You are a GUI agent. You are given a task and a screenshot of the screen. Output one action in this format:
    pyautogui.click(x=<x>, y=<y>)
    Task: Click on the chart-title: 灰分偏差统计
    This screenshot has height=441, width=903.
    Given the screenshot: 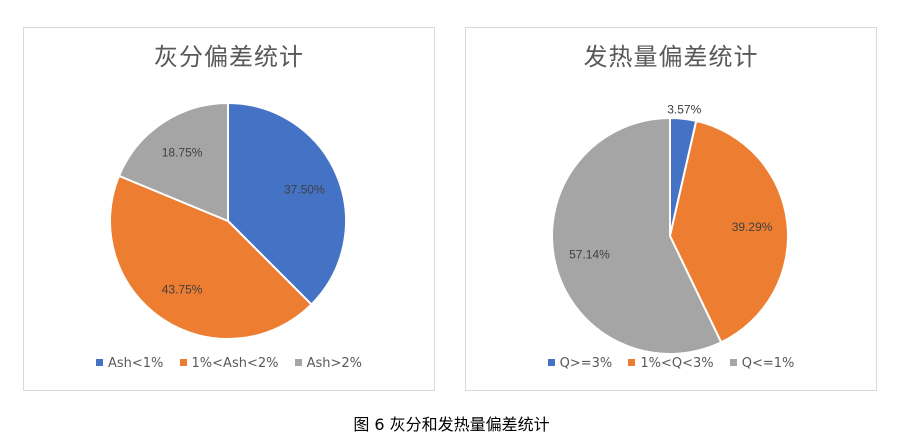 What is the action you would take?
    pyautogui.click(x=229, y=57)
    